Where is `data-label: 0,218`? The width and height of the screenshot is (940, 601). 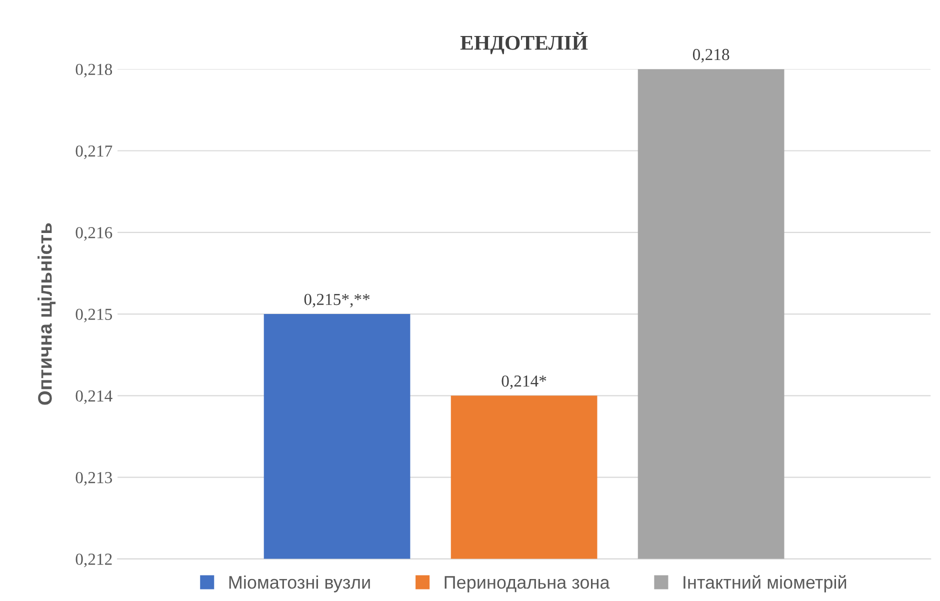 data-label: 0,218 is located at coordinates (711, 55).